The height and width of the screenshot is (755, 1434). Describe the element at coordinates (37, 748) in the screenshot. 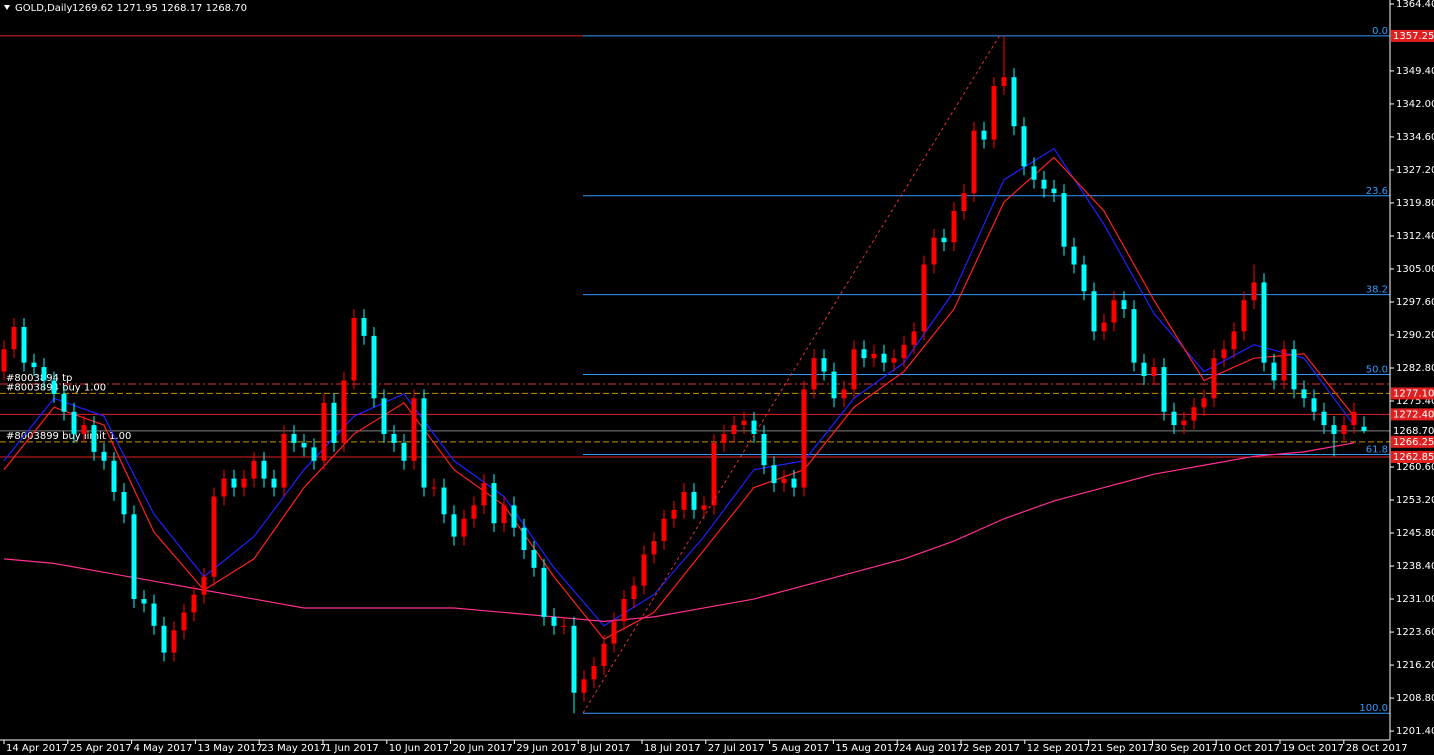

I see `x-tick-label: 14 Apr 2017` at that location.